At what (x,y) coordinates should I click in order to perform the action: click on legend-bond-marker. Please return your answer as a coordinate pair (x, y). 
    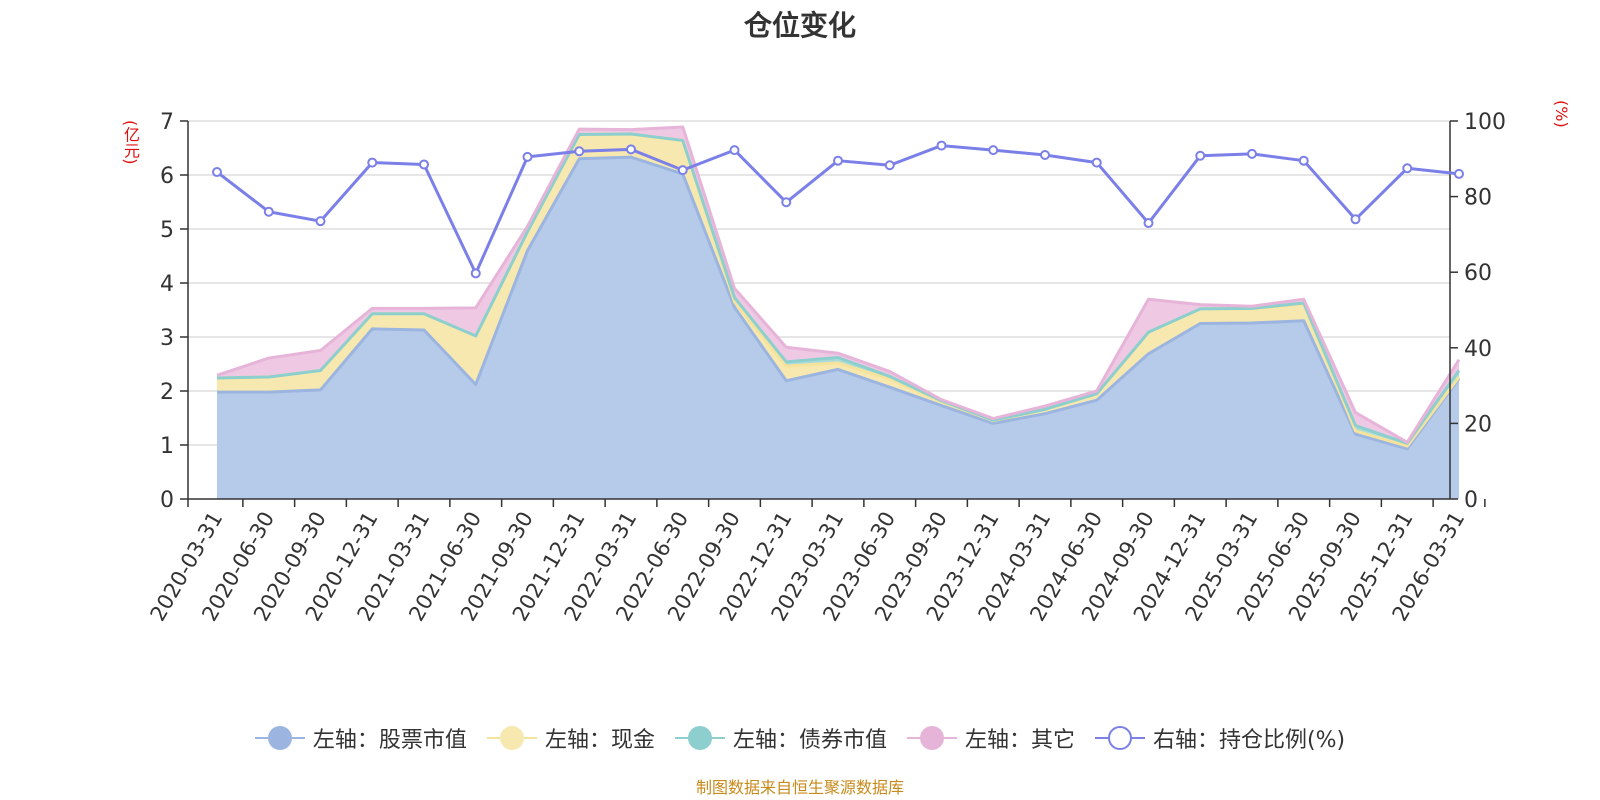
    Looking at the image, I should click on (699, 738).